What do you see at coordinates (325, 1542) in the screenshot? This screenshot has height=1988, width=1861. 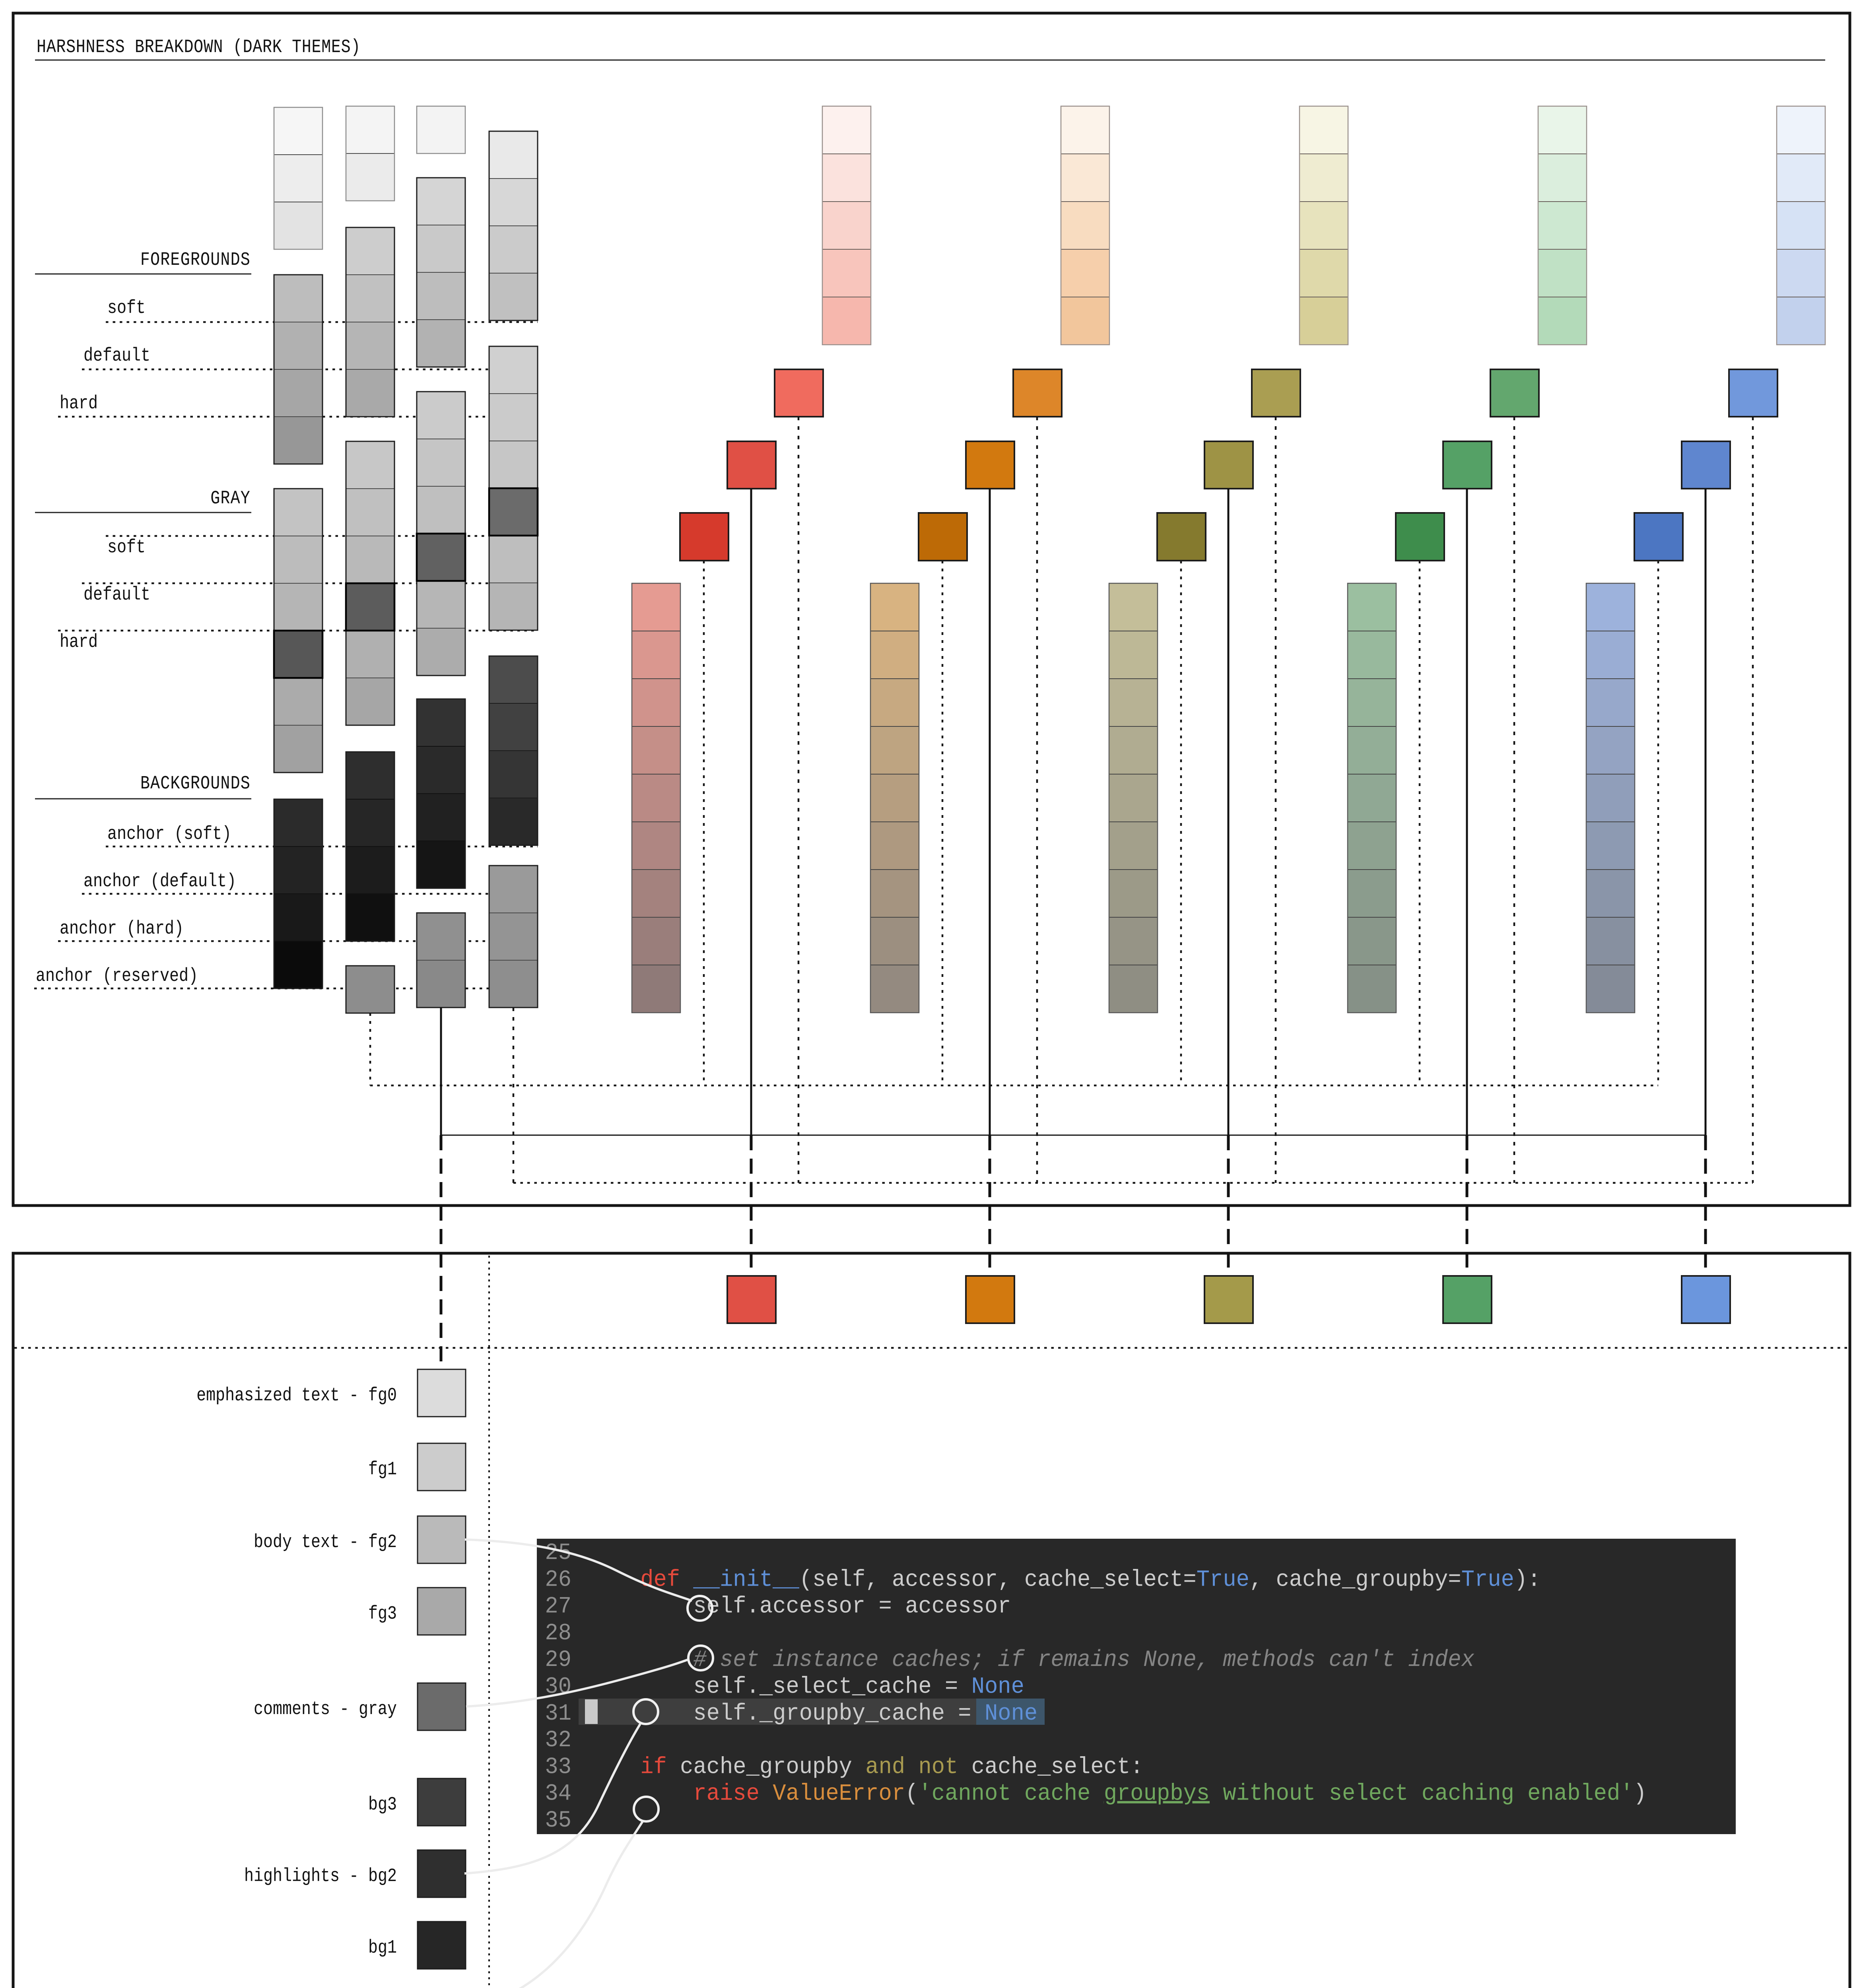 I see `svg-text: body text - fg2` at bounding box center [325, 1542].